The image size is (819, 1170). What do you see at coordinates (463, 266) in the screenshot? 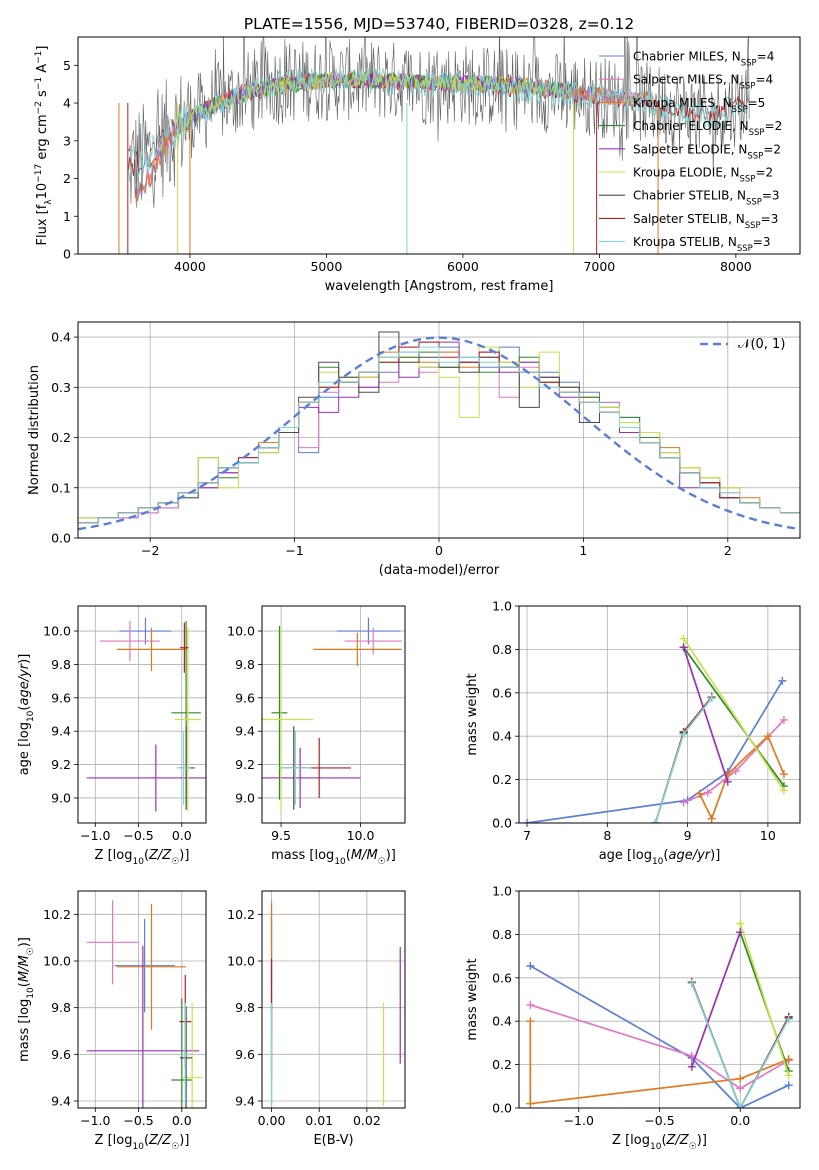
I see `x-tick-label: 6000` at bounding box center [463, 266].